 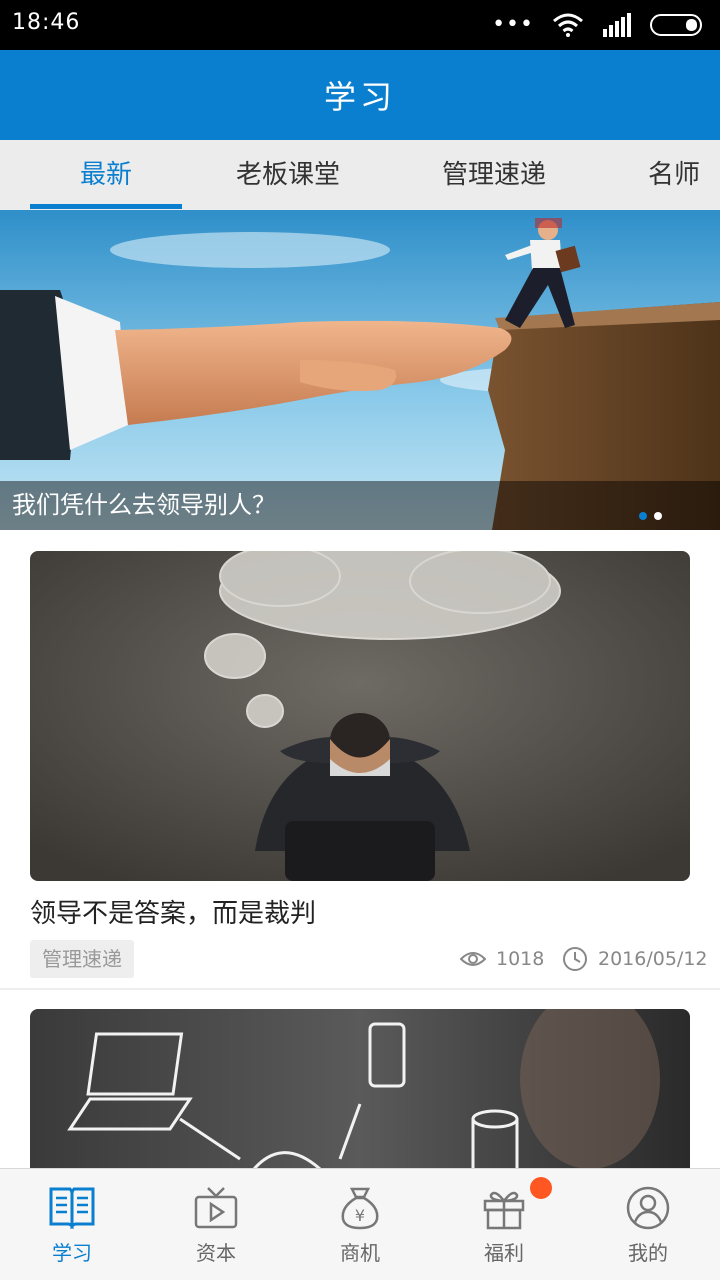 What do you see at coordinates (46, 22) in the screenshot?
I see `status-time: 18:46` at bounding box center [46, 22].